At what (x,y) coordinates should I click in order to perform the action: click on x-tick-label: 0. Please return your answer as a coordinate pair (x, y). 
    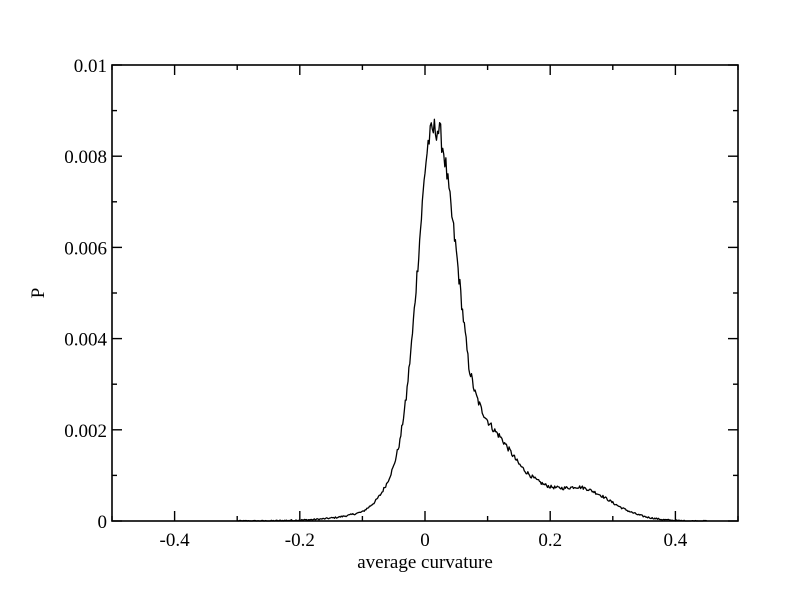
    Looking at the image, I should click on (425, 540).